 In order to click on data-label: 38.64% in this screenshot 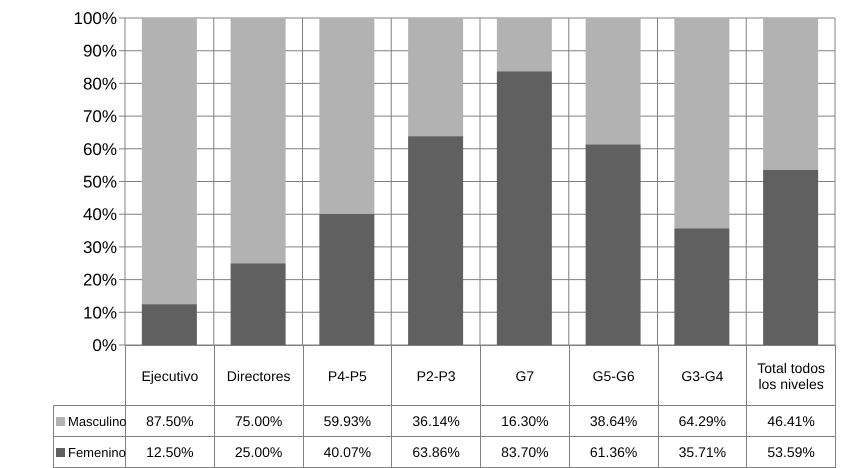, I will do `click(613, 421)`.